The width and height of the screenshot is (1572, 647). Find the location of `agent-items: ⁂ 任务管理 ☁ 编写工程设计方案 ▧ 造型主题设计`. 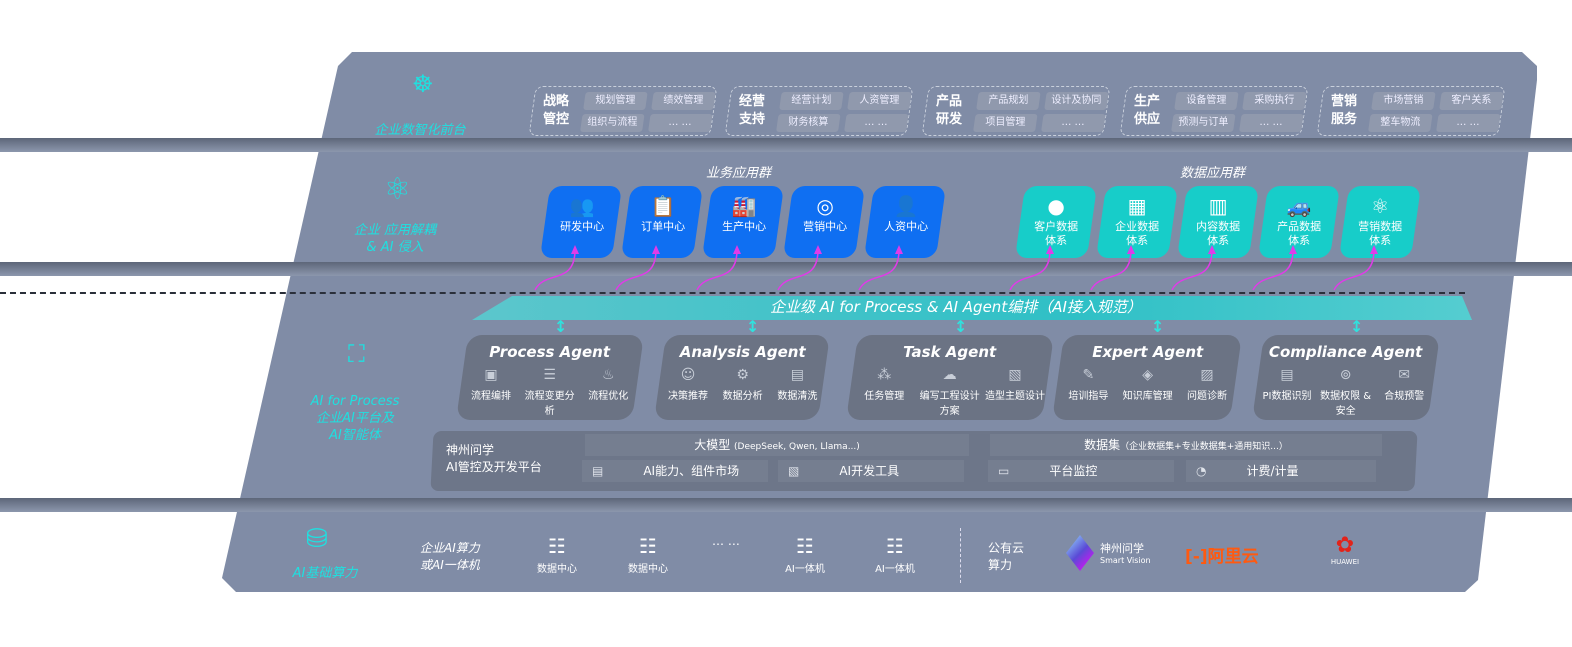

agent-items: ⁂ 任务管理 ☁ 编写工程设计方案 ▧ 造型主题设计 is located at coordinates (950, 392).